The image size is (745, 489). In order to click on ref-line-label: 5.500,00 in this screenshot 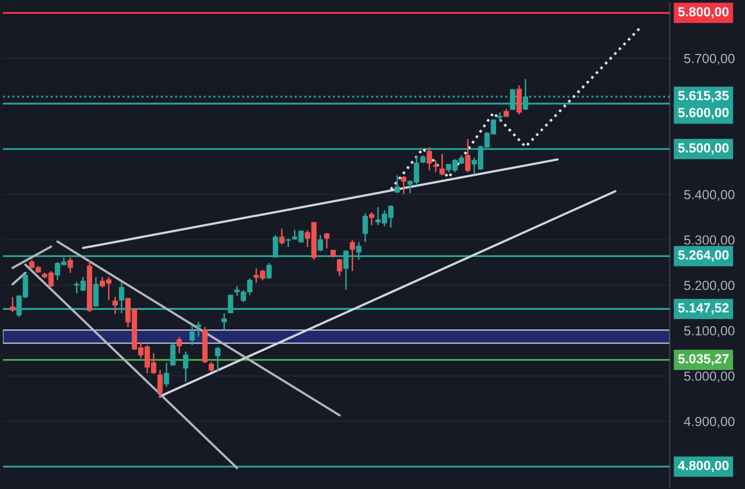, I will do `click(703, 148)`.